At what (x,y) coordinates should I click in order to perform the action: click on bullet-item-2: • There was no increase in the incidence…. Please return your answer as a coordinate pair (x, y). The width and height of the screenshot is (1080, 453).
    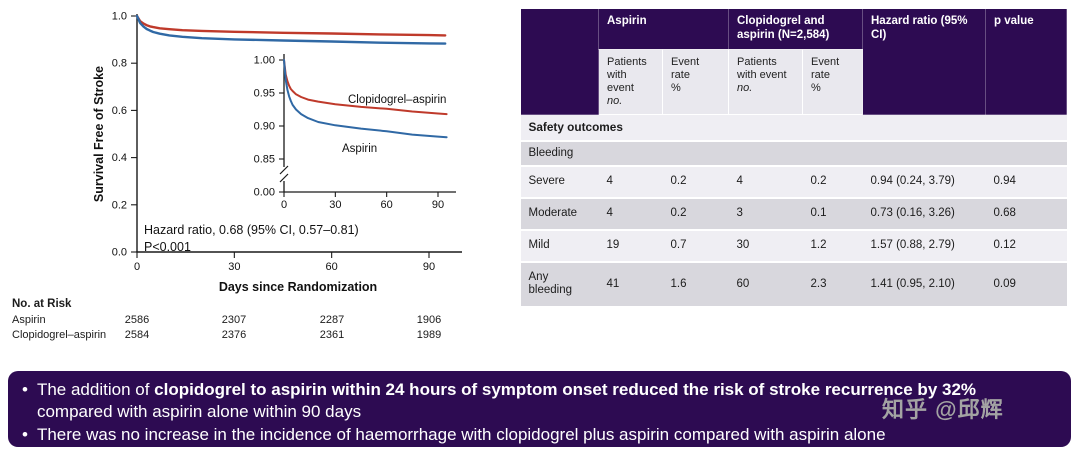
    Looking at the image, I should click on (537, 435).